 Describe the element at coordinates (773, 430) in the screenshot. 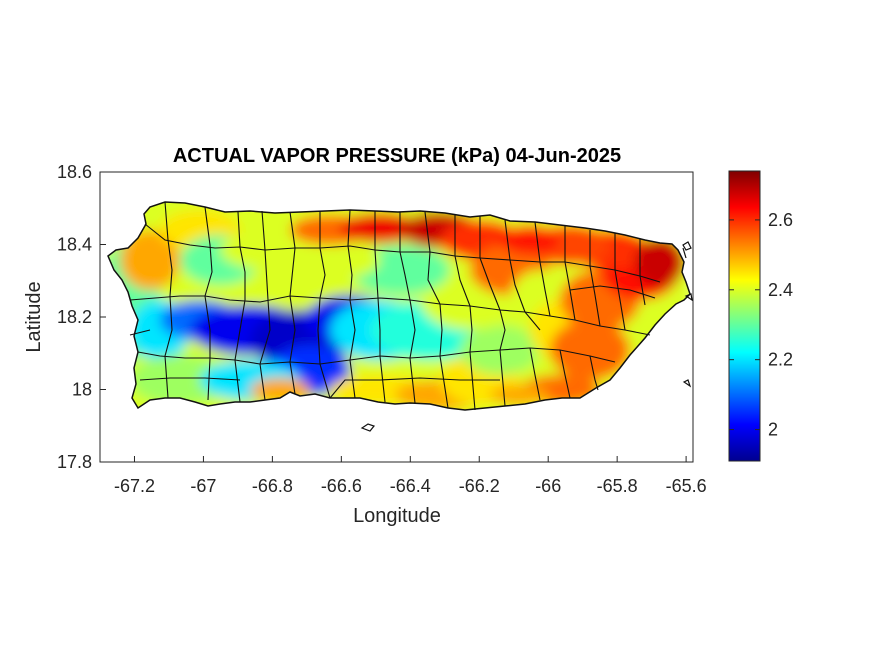

I see `colorbar-tick-label: 2` at that location.